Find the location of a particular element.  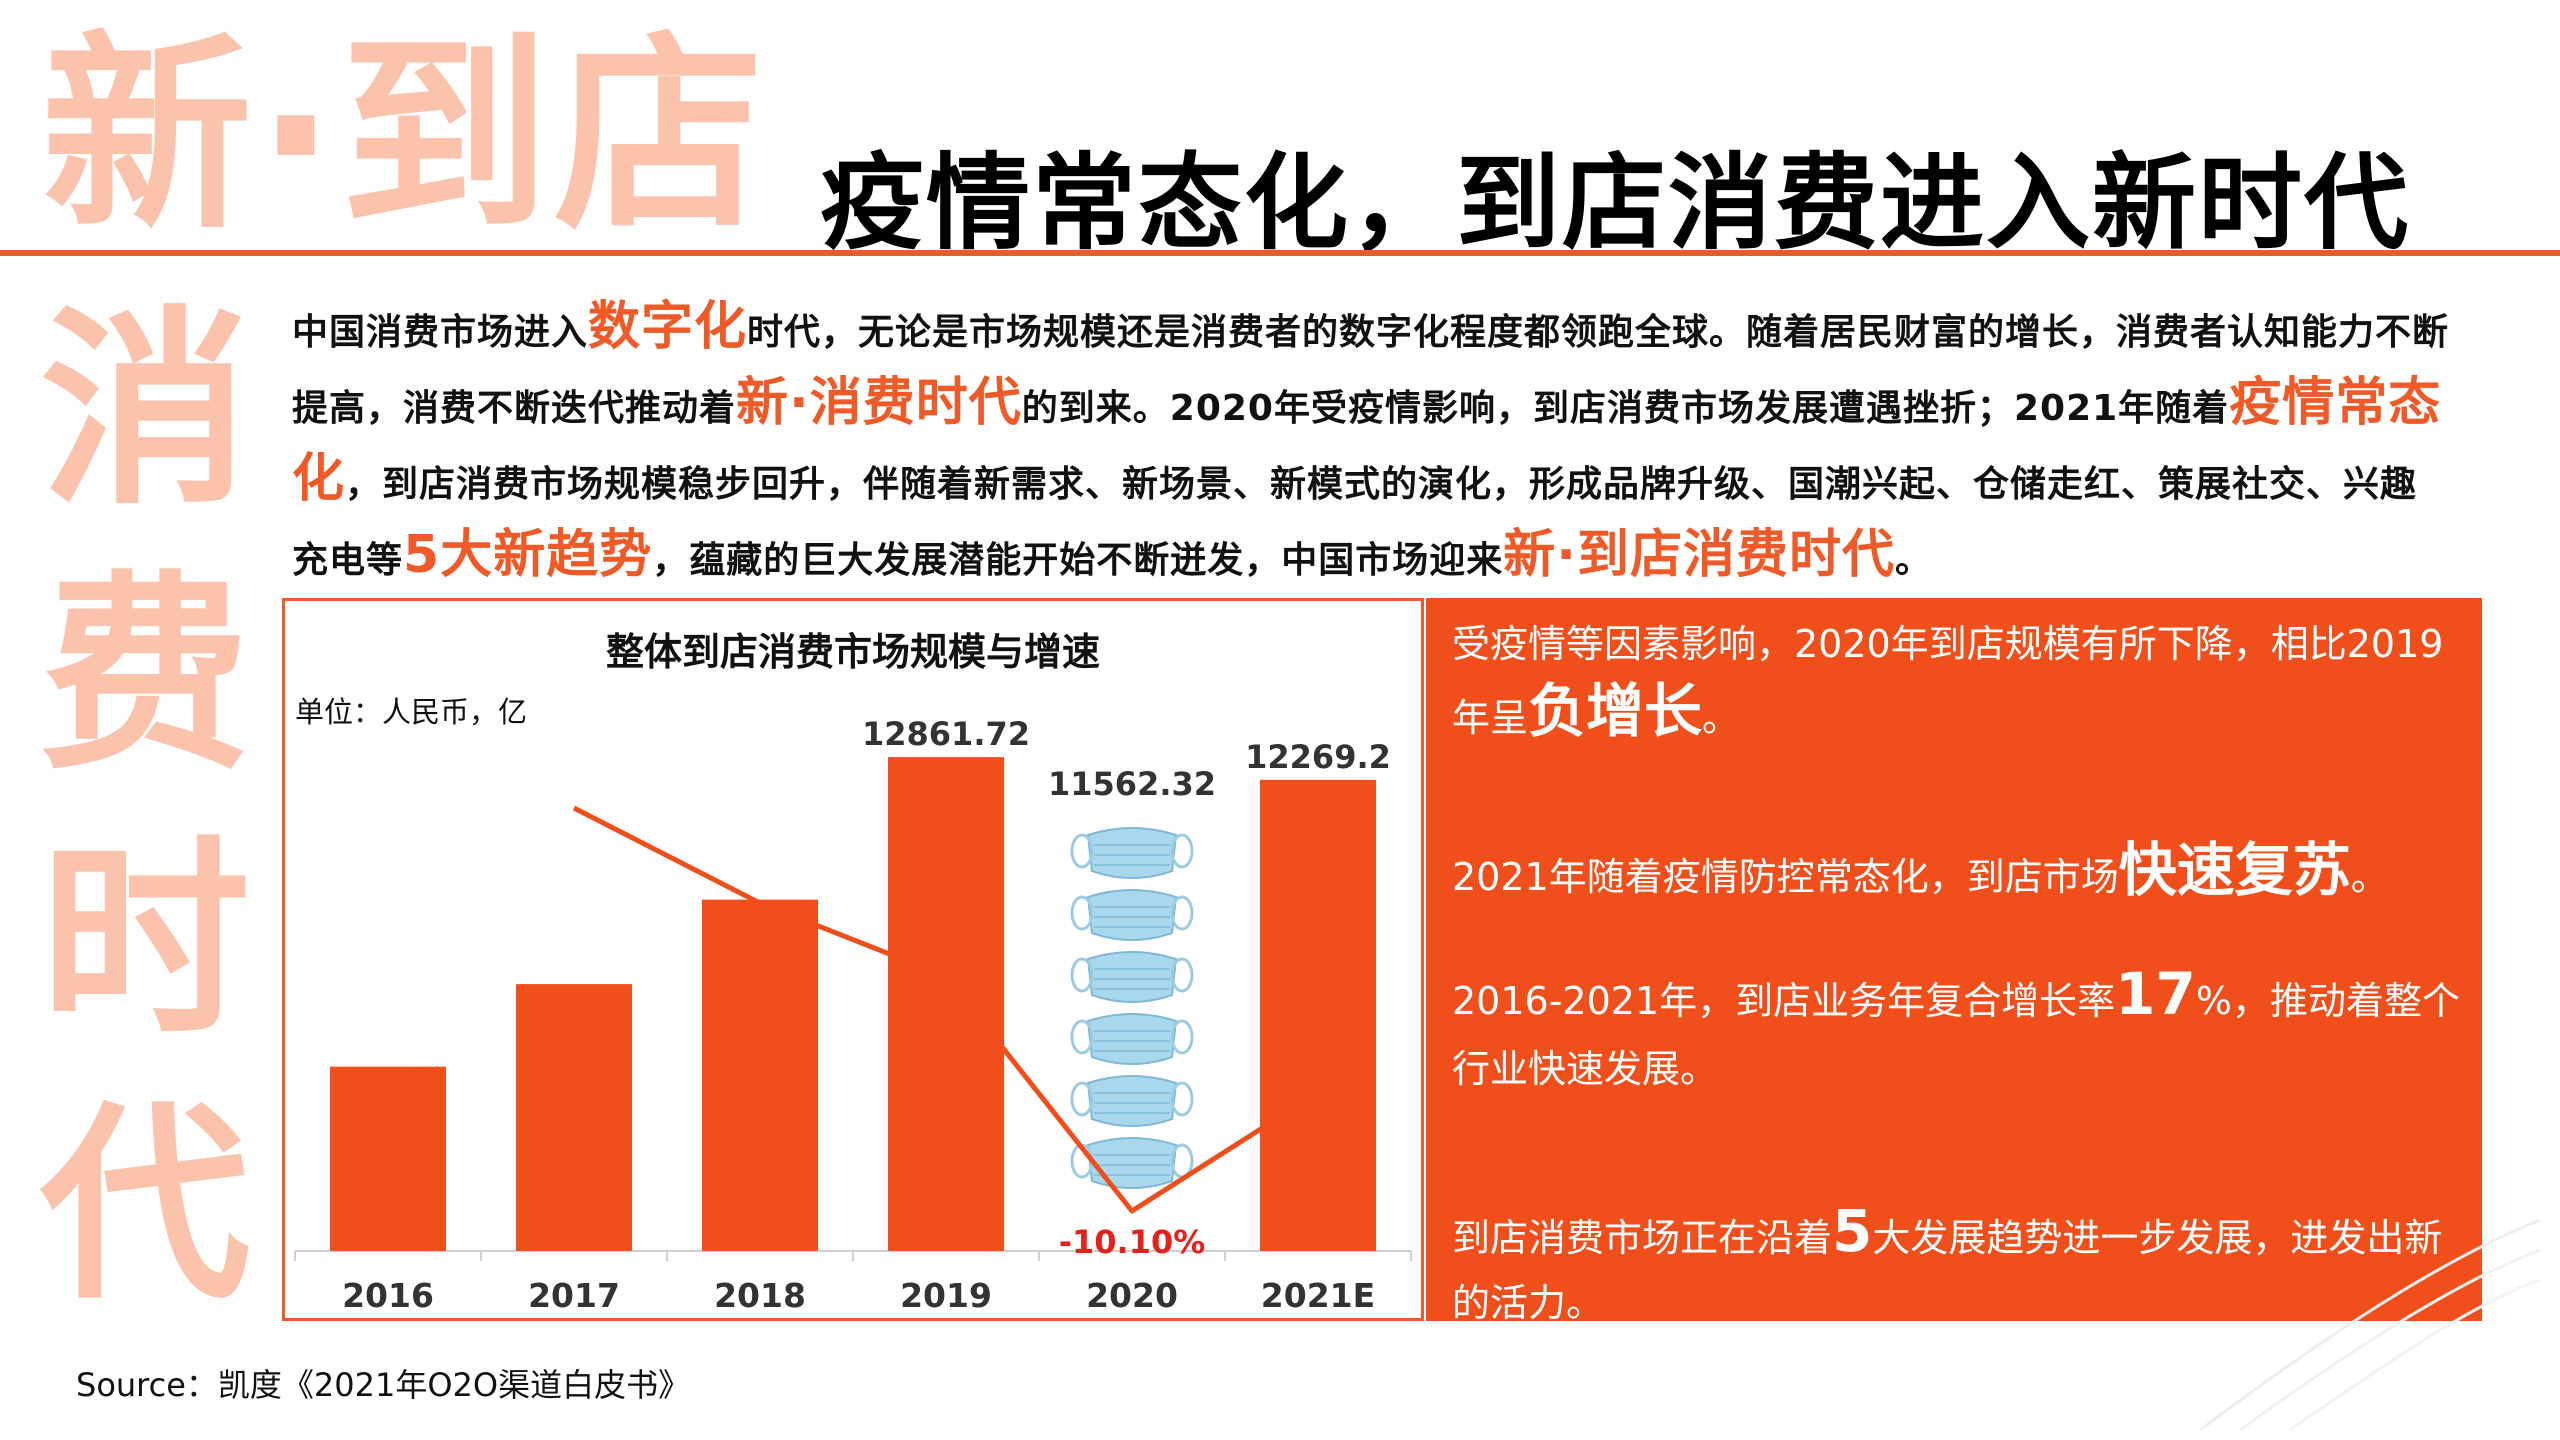

growth-line is located at coordinates (946, 1009).